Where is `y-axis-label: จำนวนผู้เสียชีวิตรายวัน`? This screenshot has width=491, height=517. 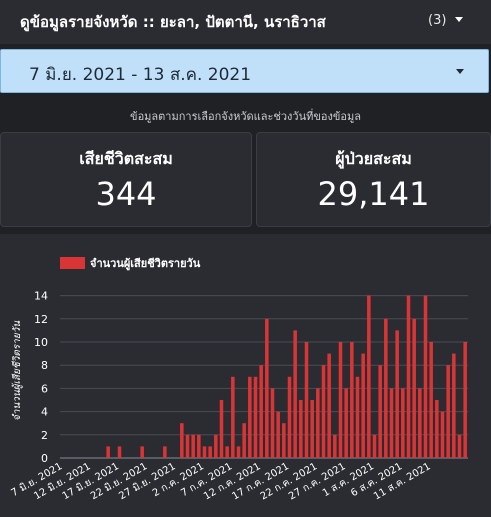 y-axis-label: จำนวนผู้เสียชีวิตรายวัน is located at coordinates (17, 370).